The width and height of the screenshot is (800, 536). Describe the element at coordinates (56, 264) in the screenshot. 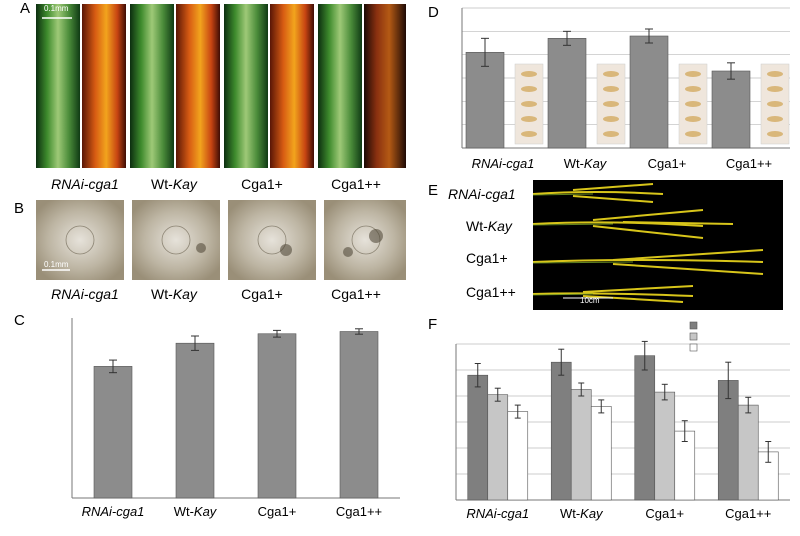

I see `scale-label-b: 0.1mm` at that location.